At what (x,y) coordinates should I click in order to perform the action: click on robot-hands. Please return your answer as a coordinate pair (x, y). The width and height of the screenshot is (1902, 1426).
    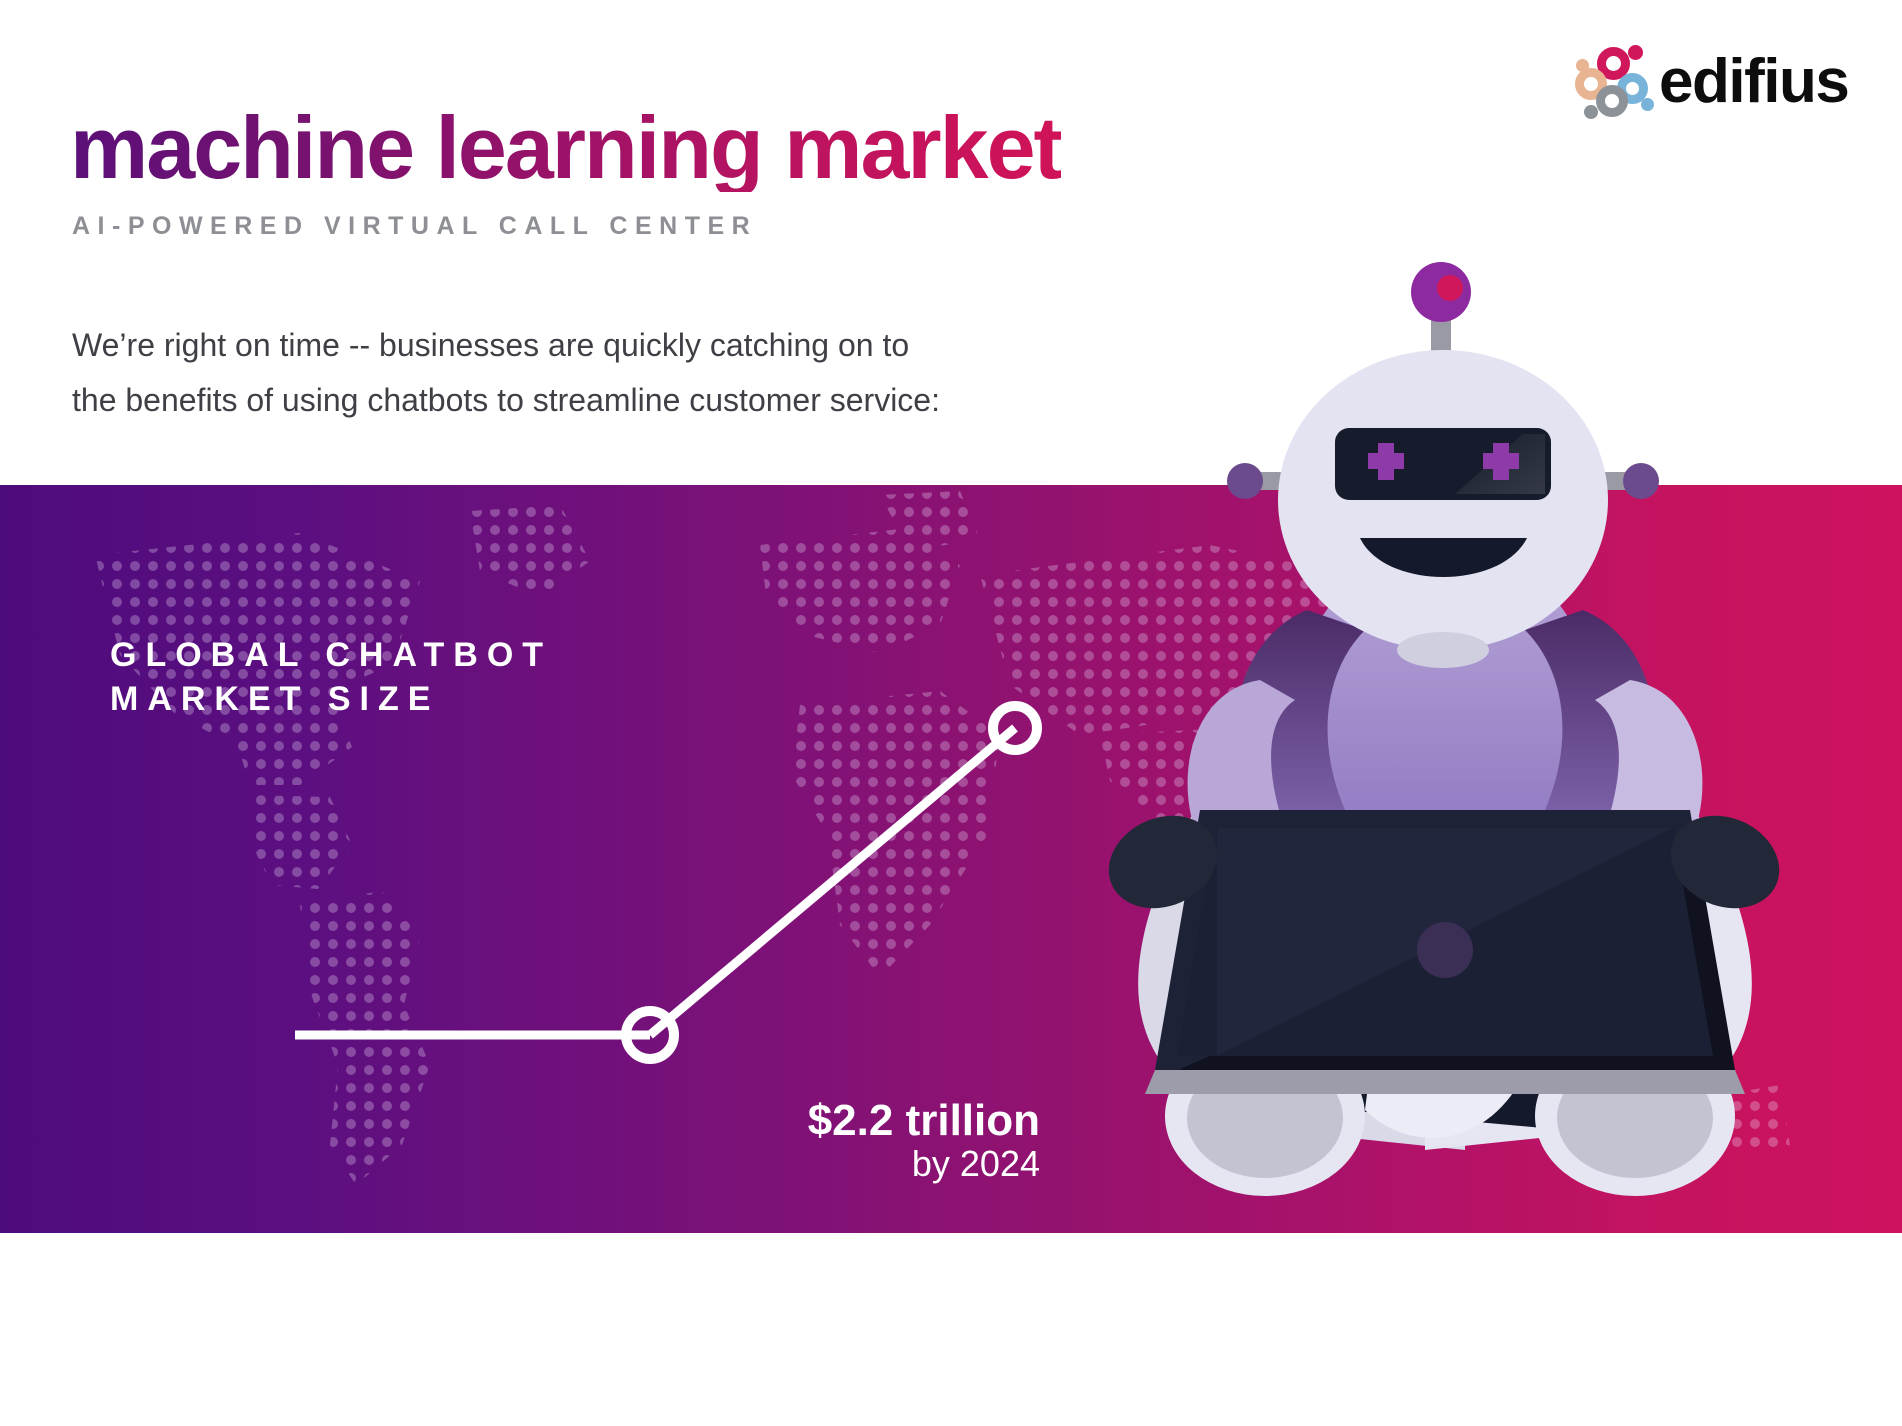
    Looking at the image, I should click on (1444, 862).